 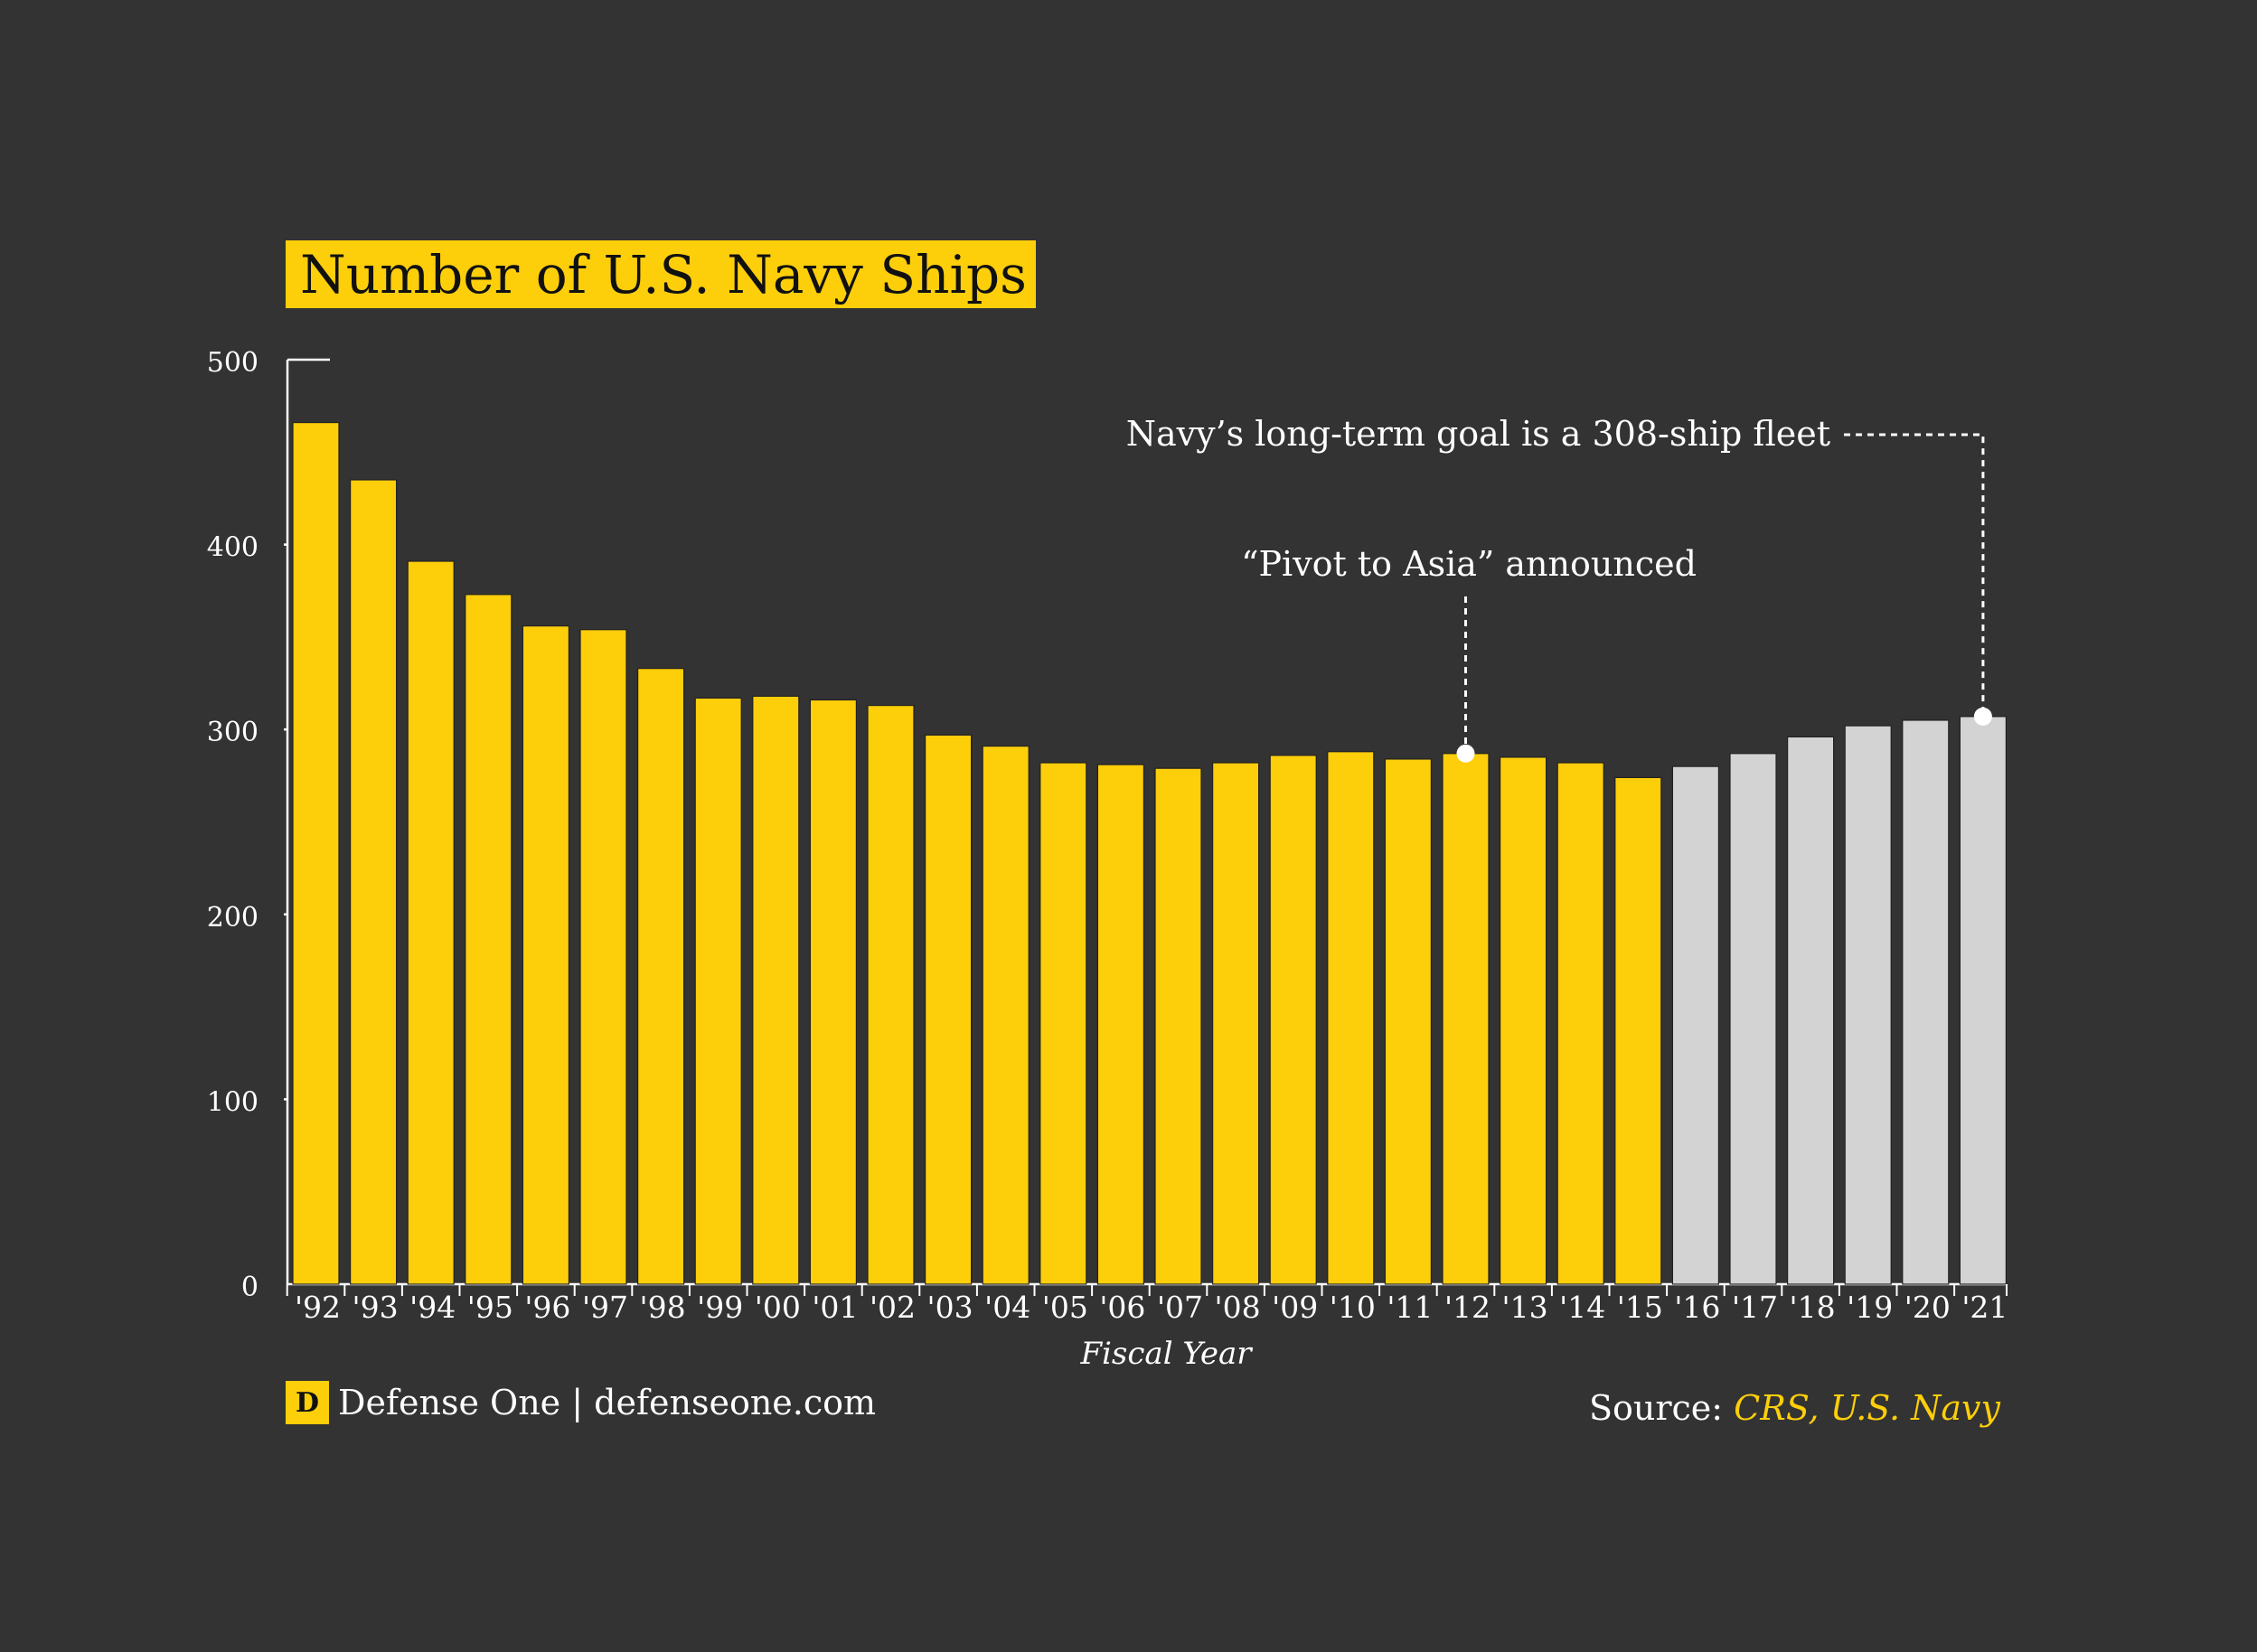 What do you see at coordinates (835, 1307) in the screenshot?
I see `x-tick-label: '01` at bounding box center [835, 1307].